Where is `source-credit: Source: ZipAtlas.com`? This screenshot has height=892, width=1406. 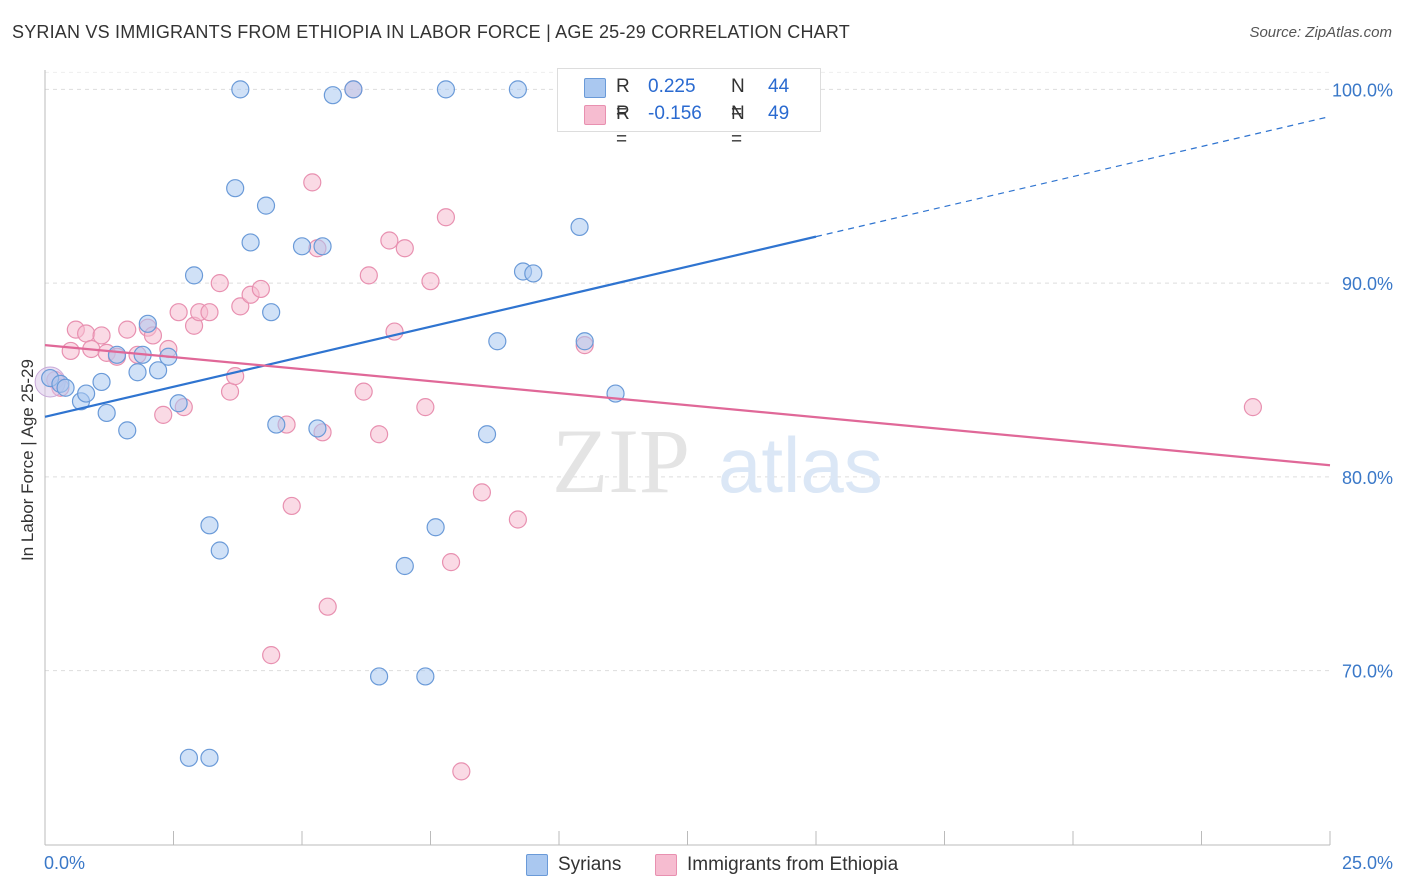 source-credit: Source: ZipAtlas.com is located at coordinates (1320, 32).